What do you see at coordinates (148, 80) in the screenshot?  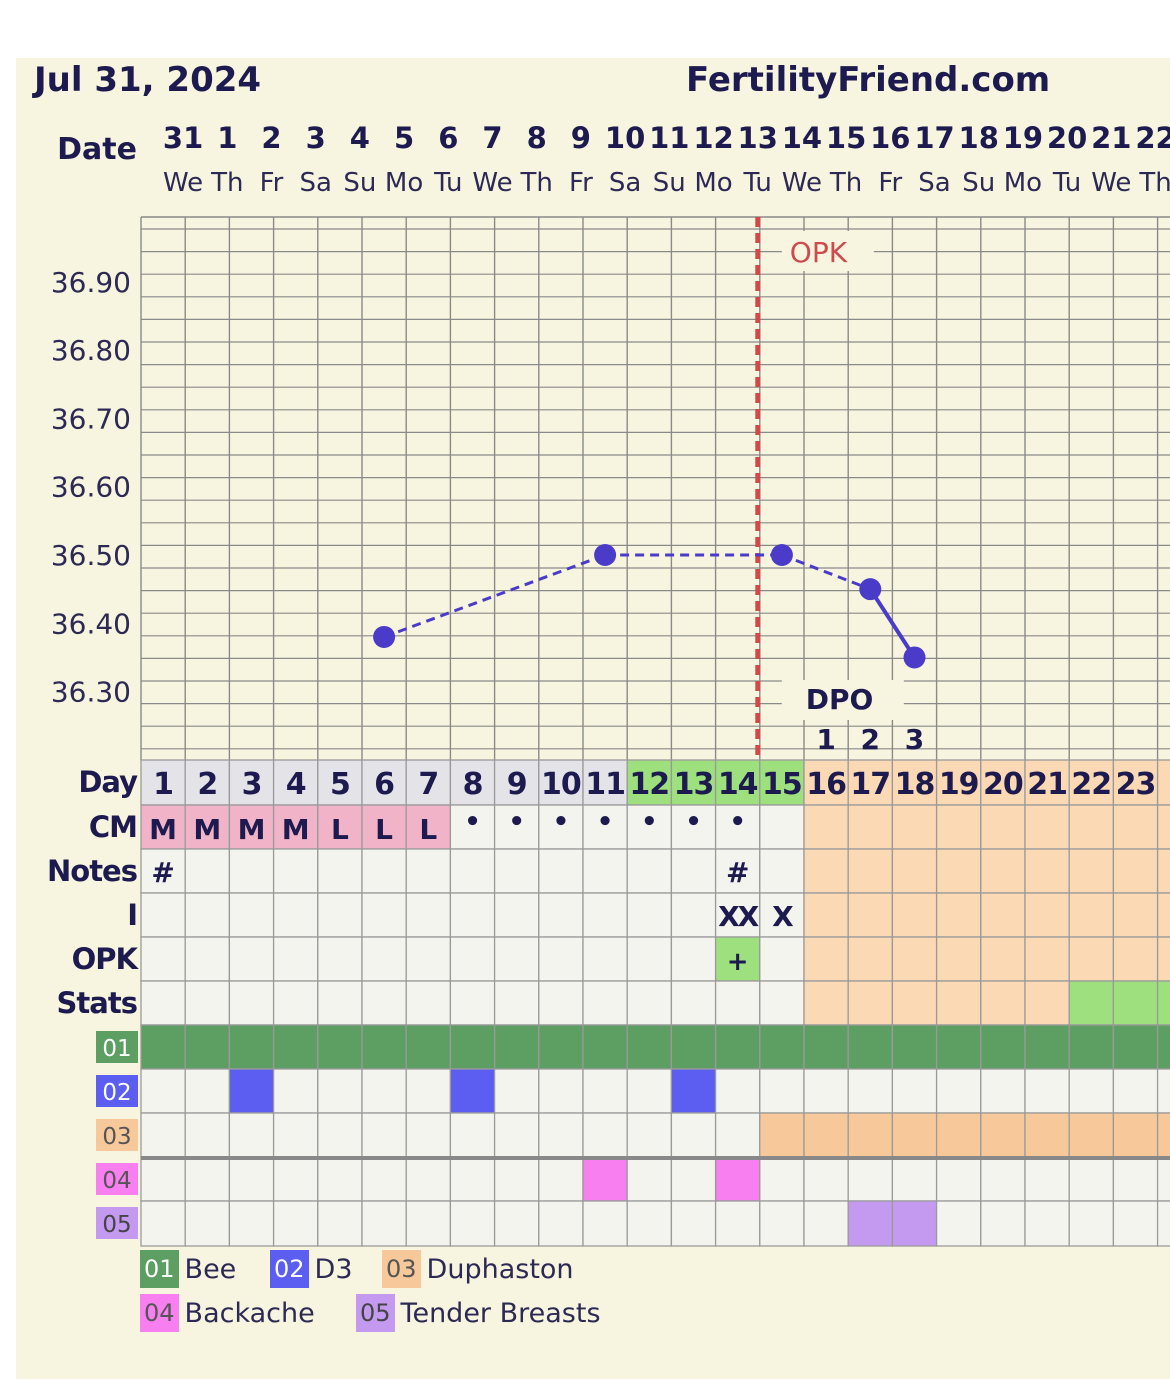 I see `chart-date: Jul 31, 2024` at bounding box center [148, 80].